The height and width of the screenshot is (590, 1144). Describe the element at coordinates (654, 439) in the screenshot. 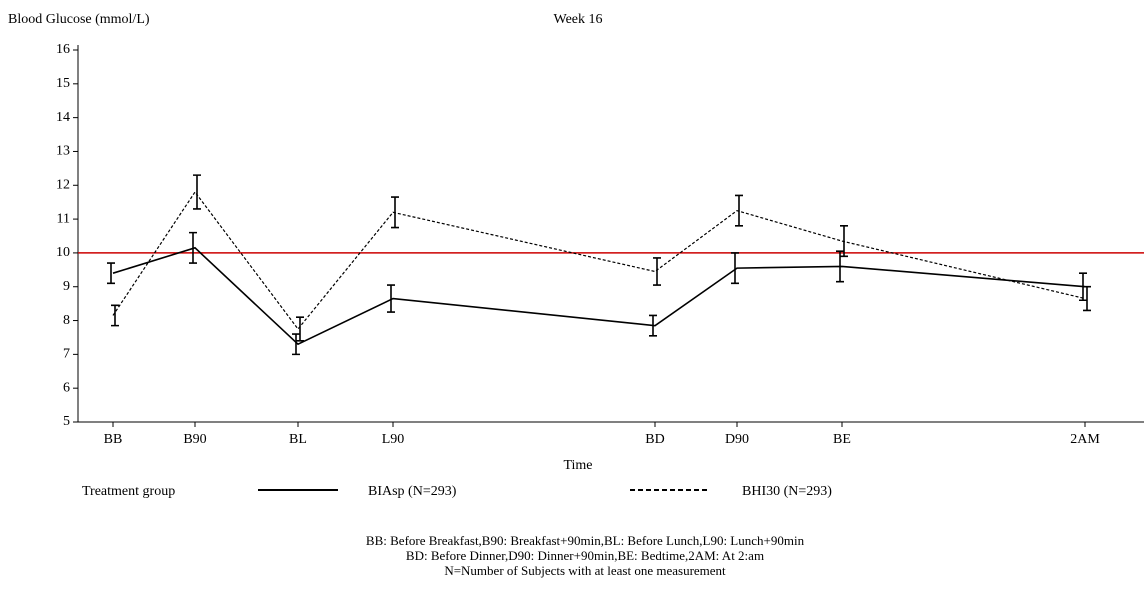

I see `x-tick-label: BD` at that location.